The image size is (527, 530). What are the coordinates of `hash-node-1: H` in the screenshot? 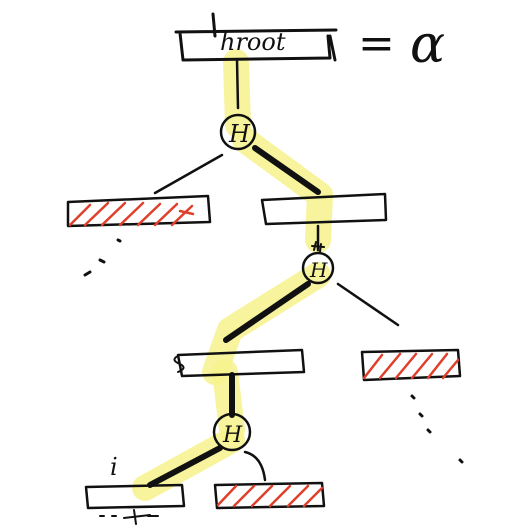 It's located at (238, 132).